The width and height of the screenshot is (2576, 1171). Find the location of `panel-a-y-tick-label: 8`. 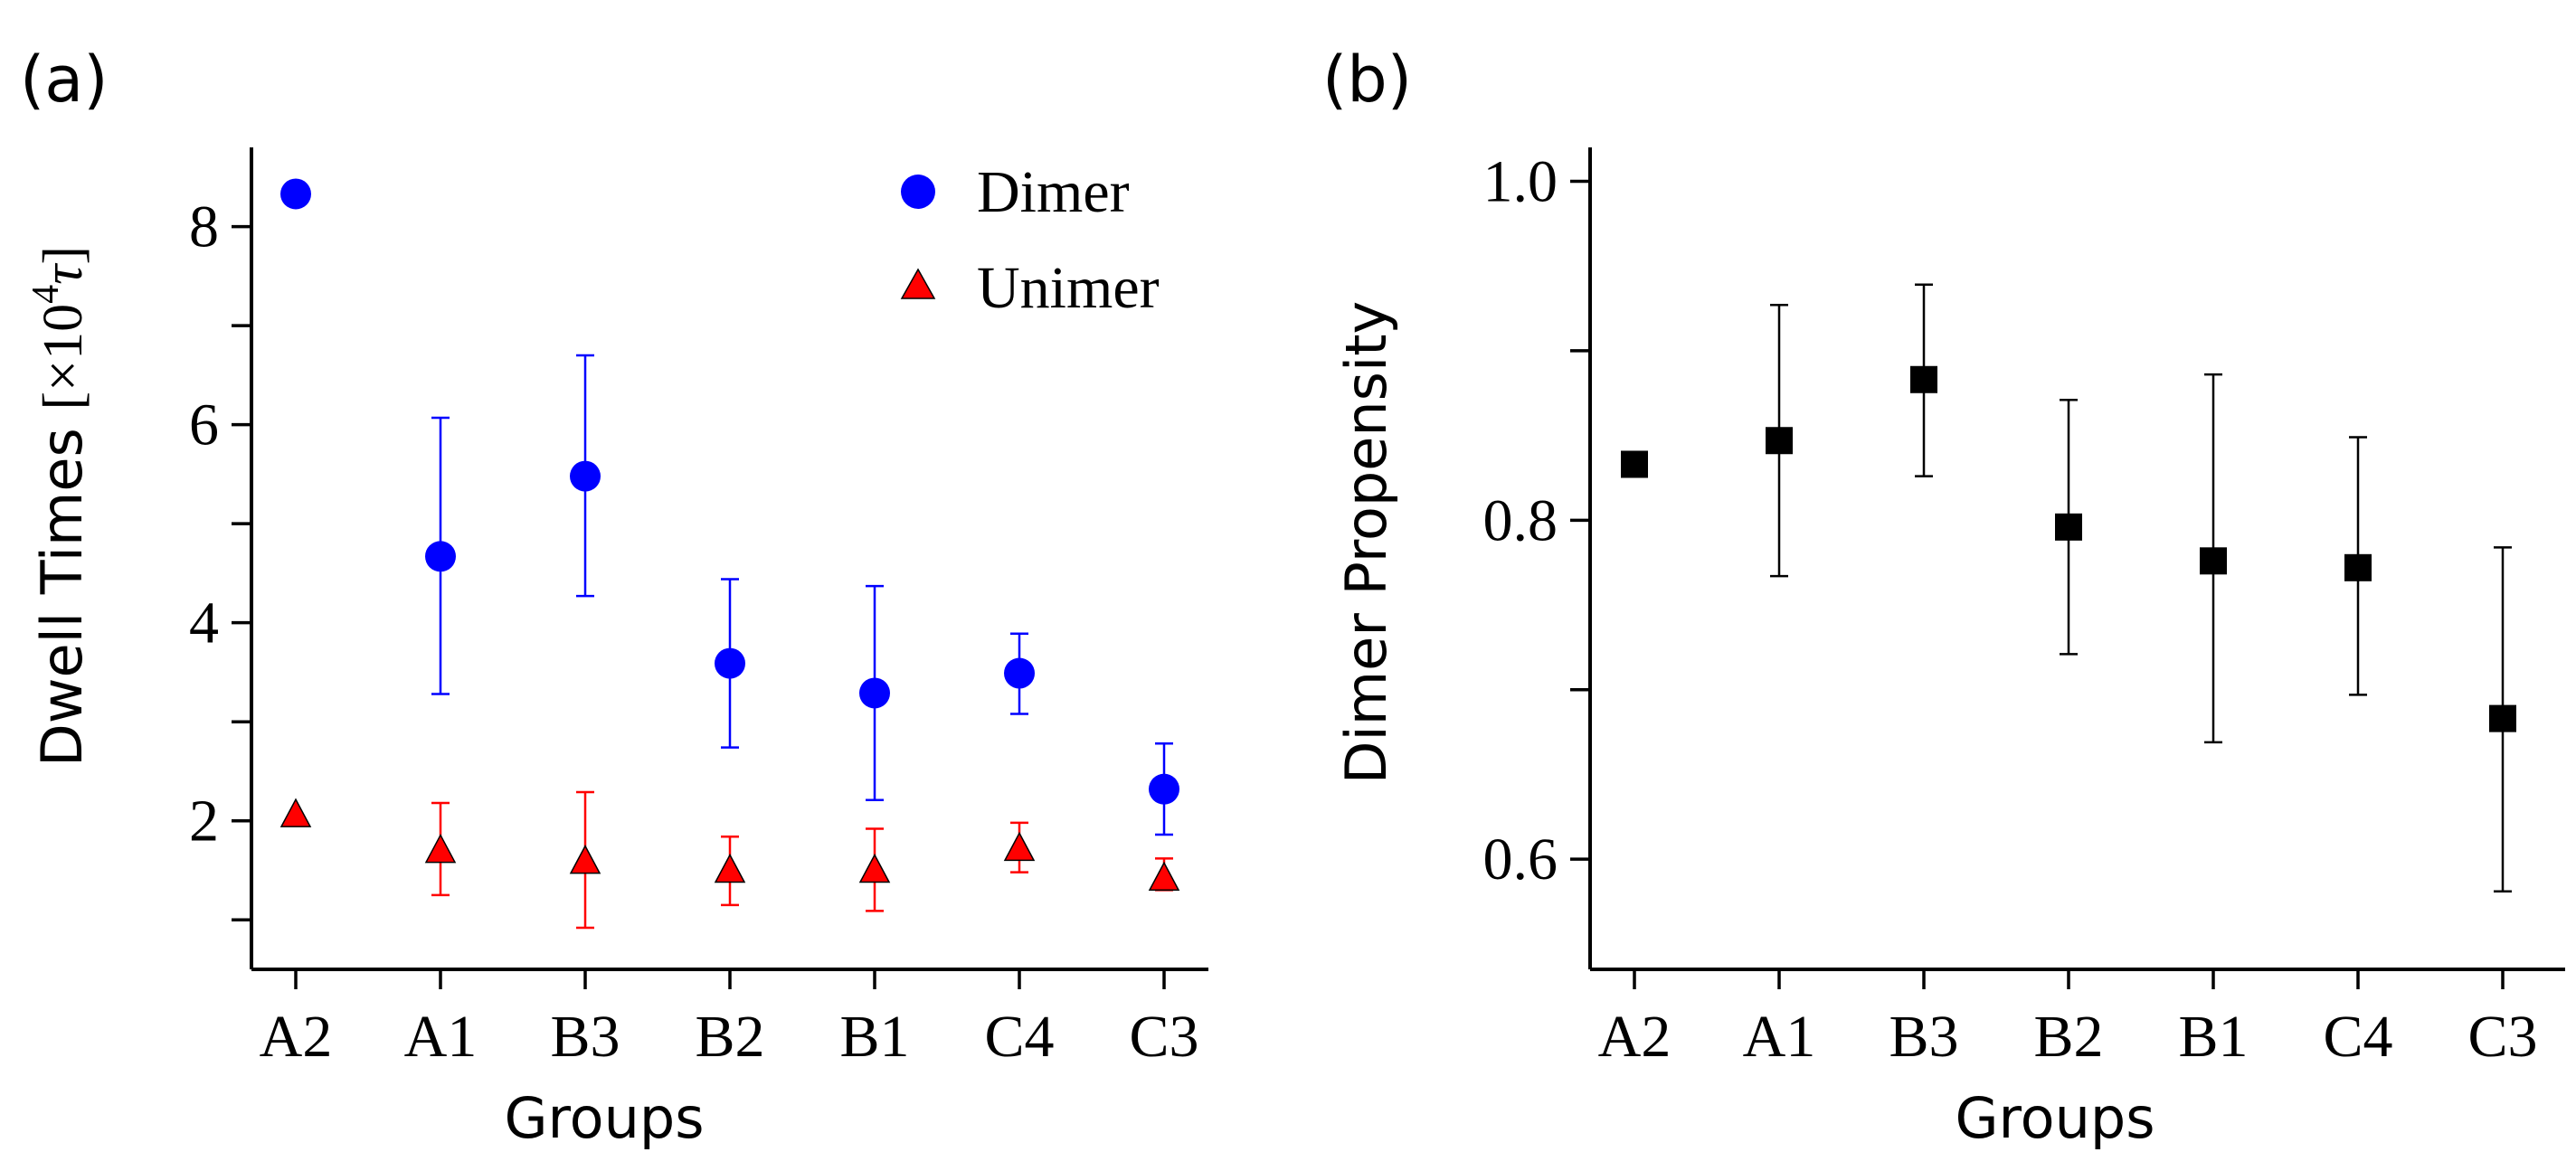

panel-a-y-tick-label: 8 is located at coordinates (204, 227).